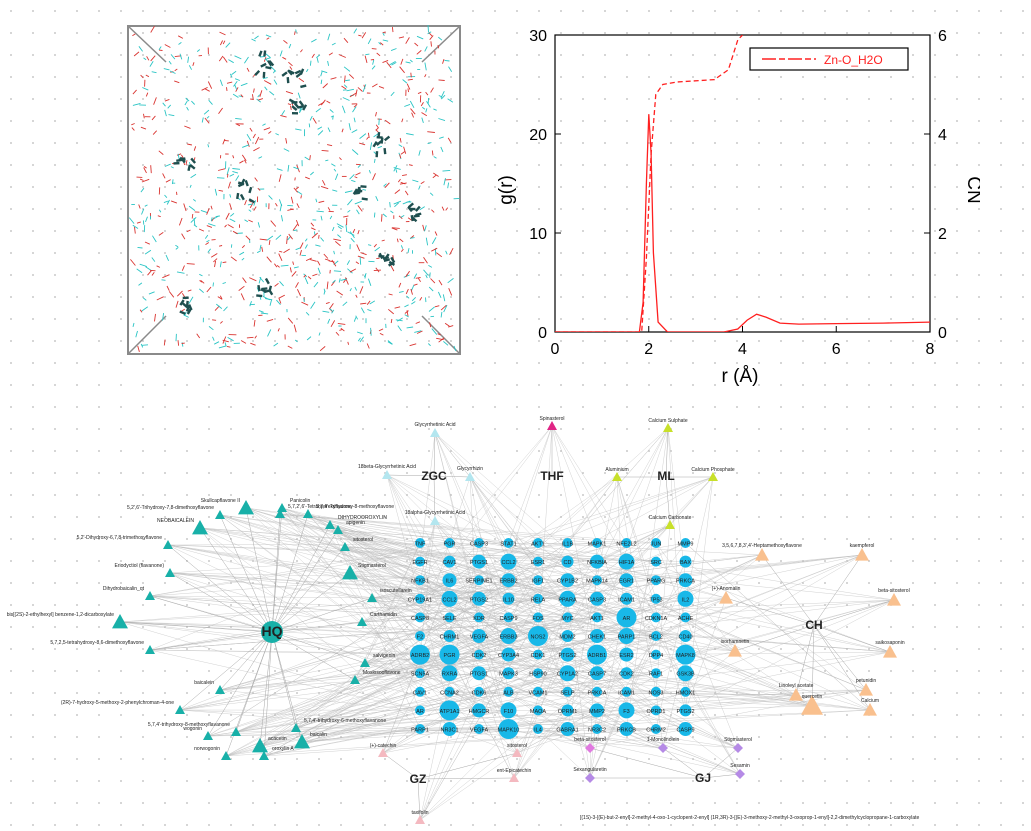 This screenshot has width=1031, height=831. Describe the element at coordinates (538, 712) in the screenshot. I see `target-label: MAOA` at that location.